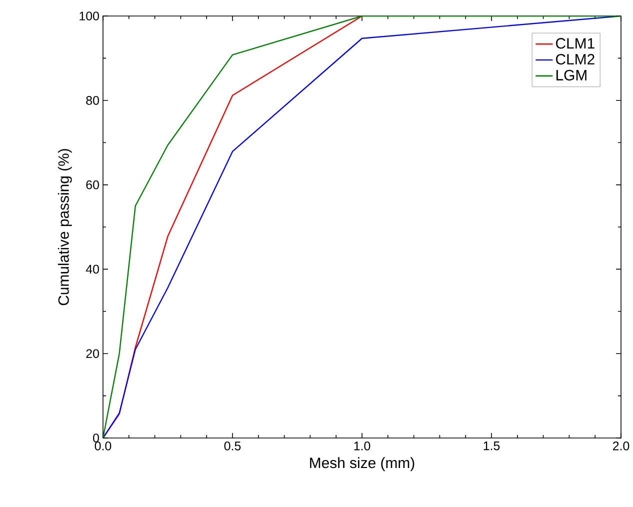  Describe the element at coordinates (575, 59) in the screenshot. I see `legend-label: CLM2` at that location.